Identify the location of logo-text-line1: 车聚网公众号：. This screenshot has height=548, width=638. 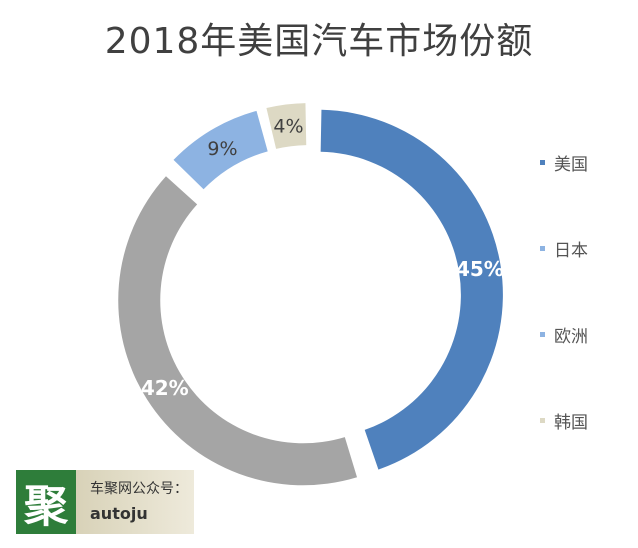
(139, 489).